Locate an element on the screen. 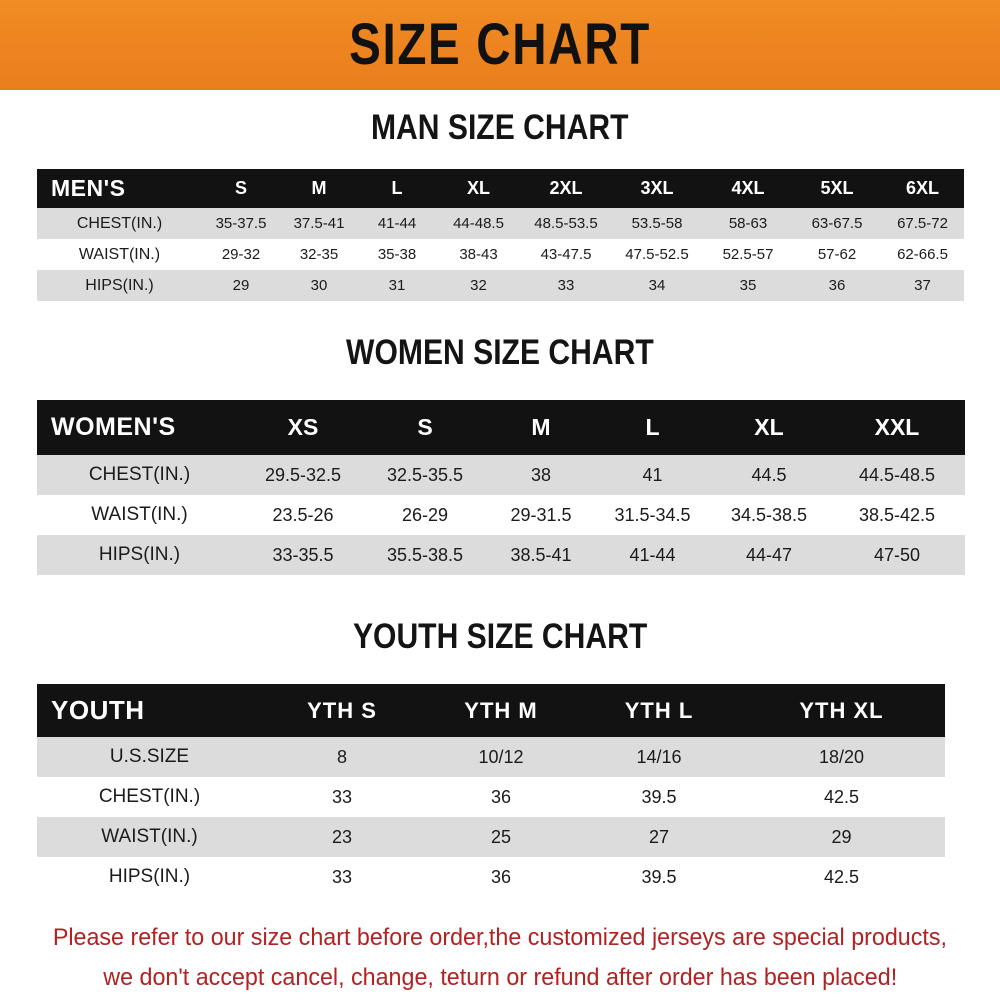 The width and height of the screenshot is (1000, 1000). women-cell: 47-50 is located at coordinates (897, 555).